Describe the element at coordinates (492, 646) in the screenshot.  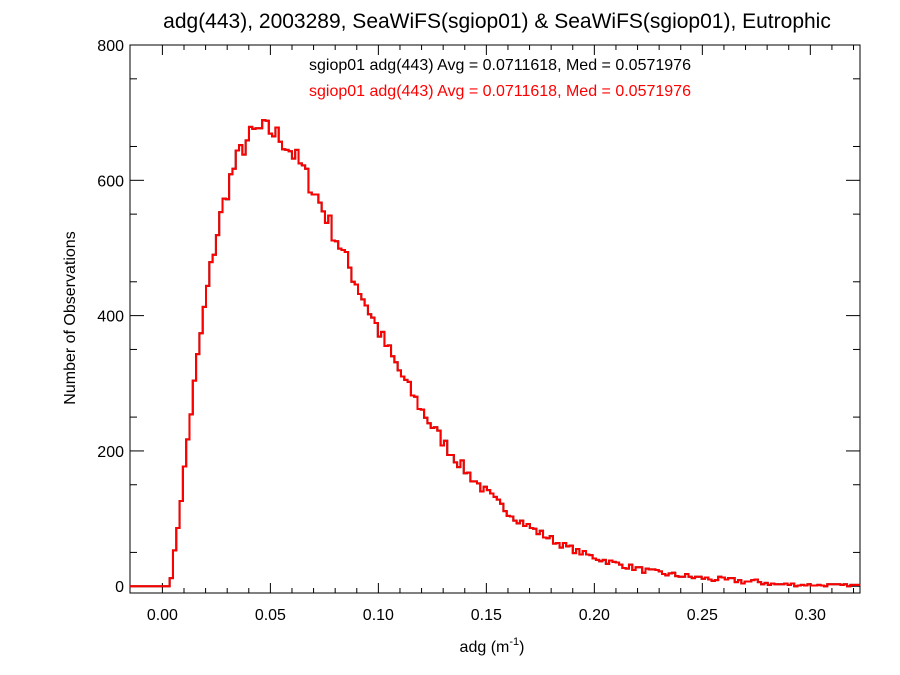
I see `x-axis-label: adg (m-1)` at that location.